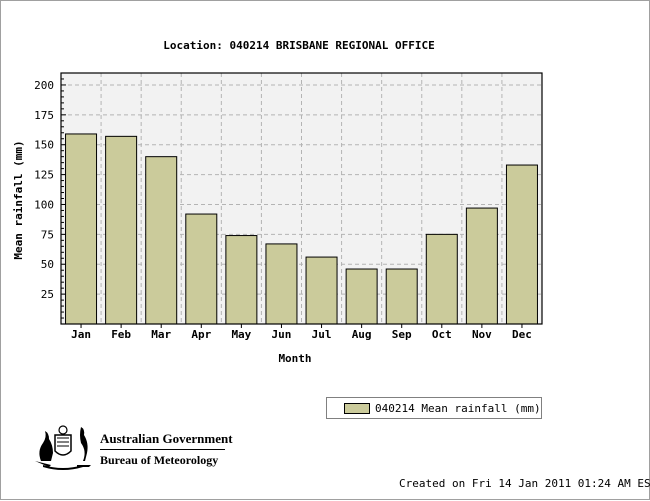  What do you see at coordinates (44, 115) in the screenshot?
I see `y-tick-label: 175` at bounding box center [44, 115].